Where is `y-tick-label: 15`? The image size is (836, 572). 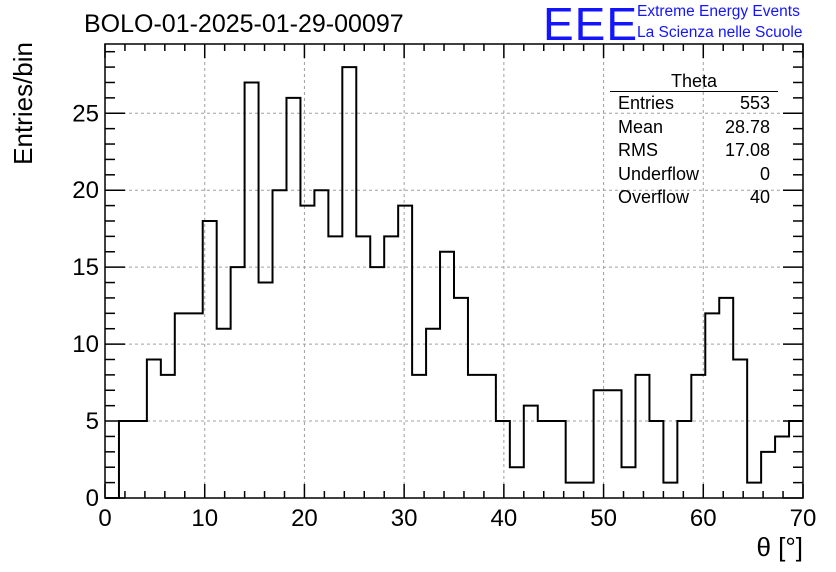 y-tick-label: 15 is located at coordinates (85, 267).